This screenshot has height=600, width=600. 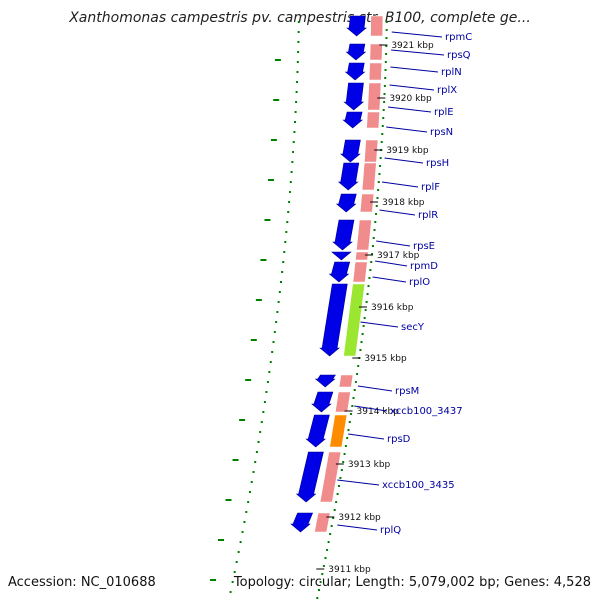 What do you see at coordinates (424, 246) in the screenshot?
I see `gene-label: rpsE` at bounding box center [424, 246].